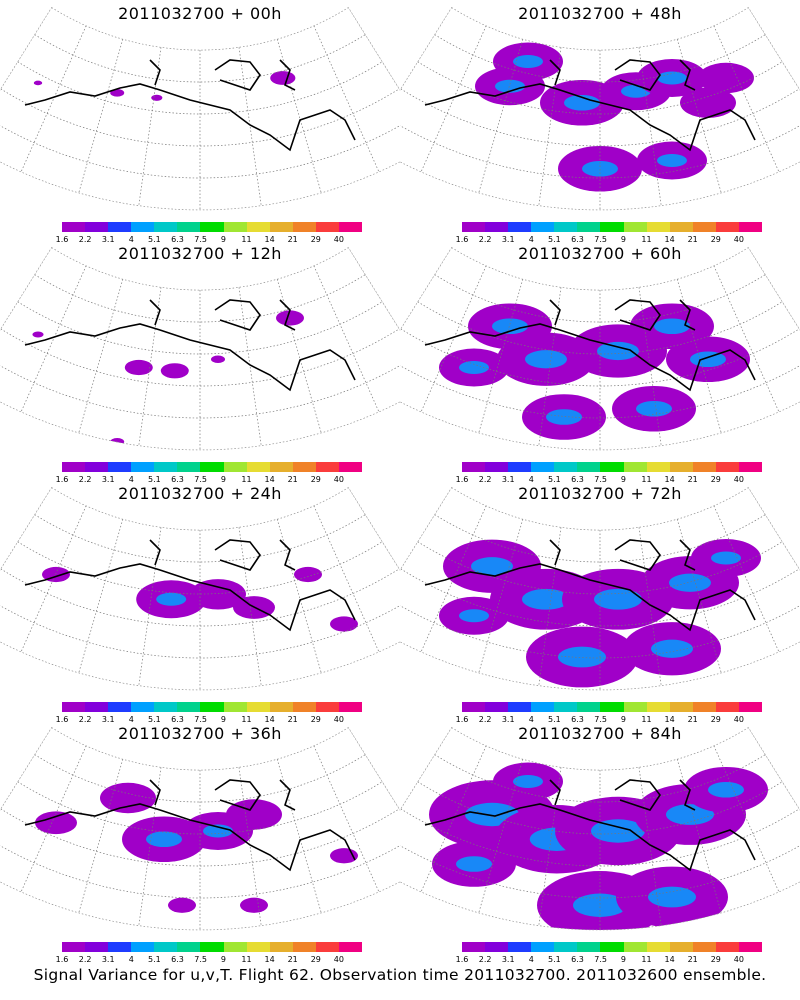 This screenshot has height=1000, width=800. I want to click on coastline, so click(190, 345).